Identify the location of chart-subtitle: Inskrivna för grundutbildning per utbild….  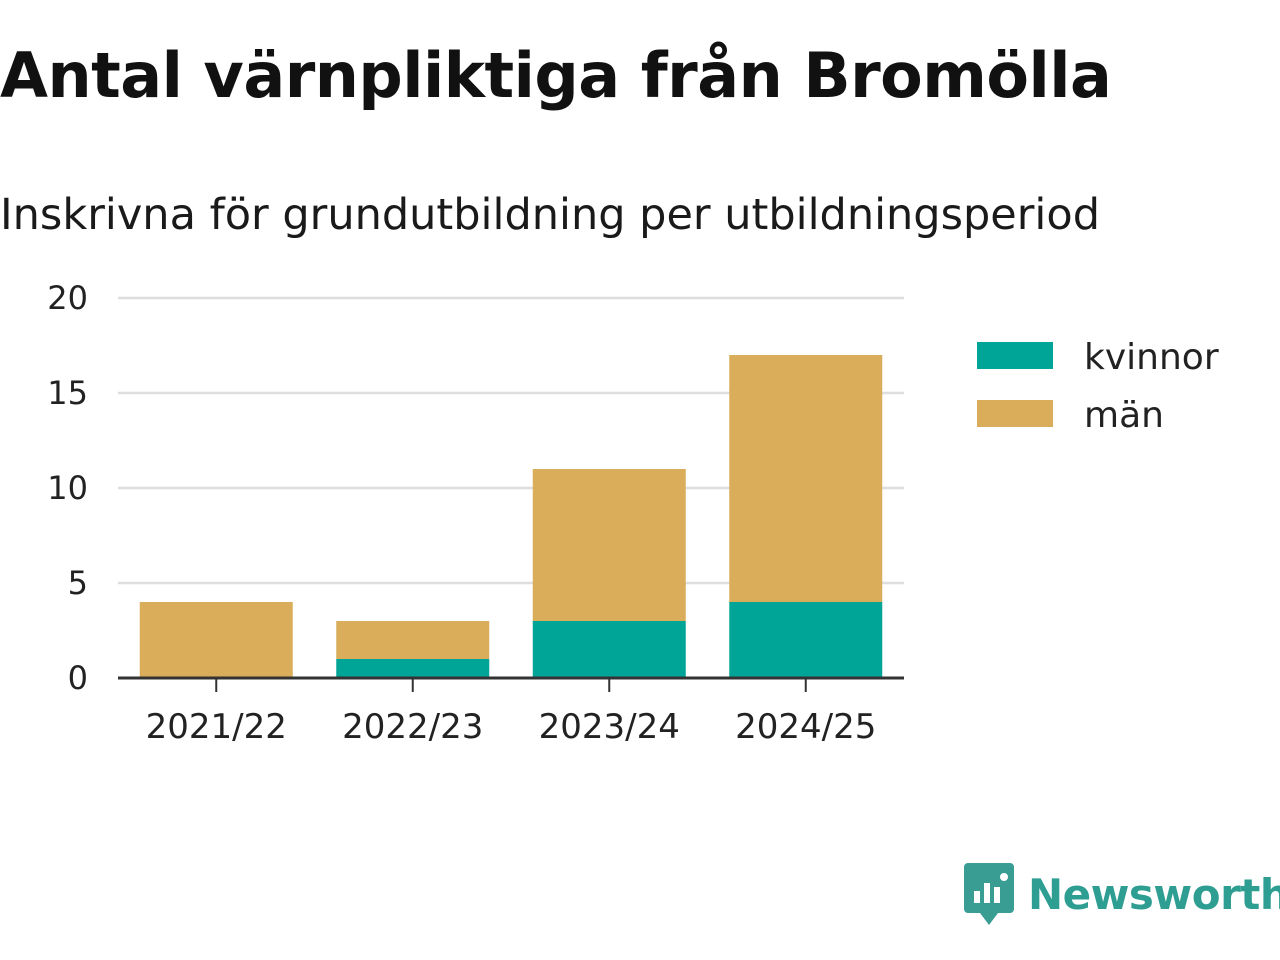
(550, 215).